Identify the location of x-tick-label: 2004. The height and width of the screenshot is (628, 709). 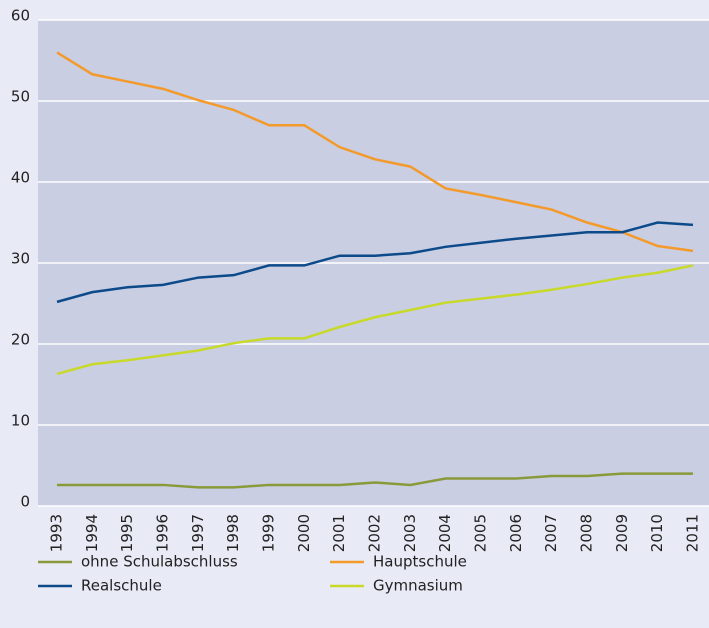
(445, 533).